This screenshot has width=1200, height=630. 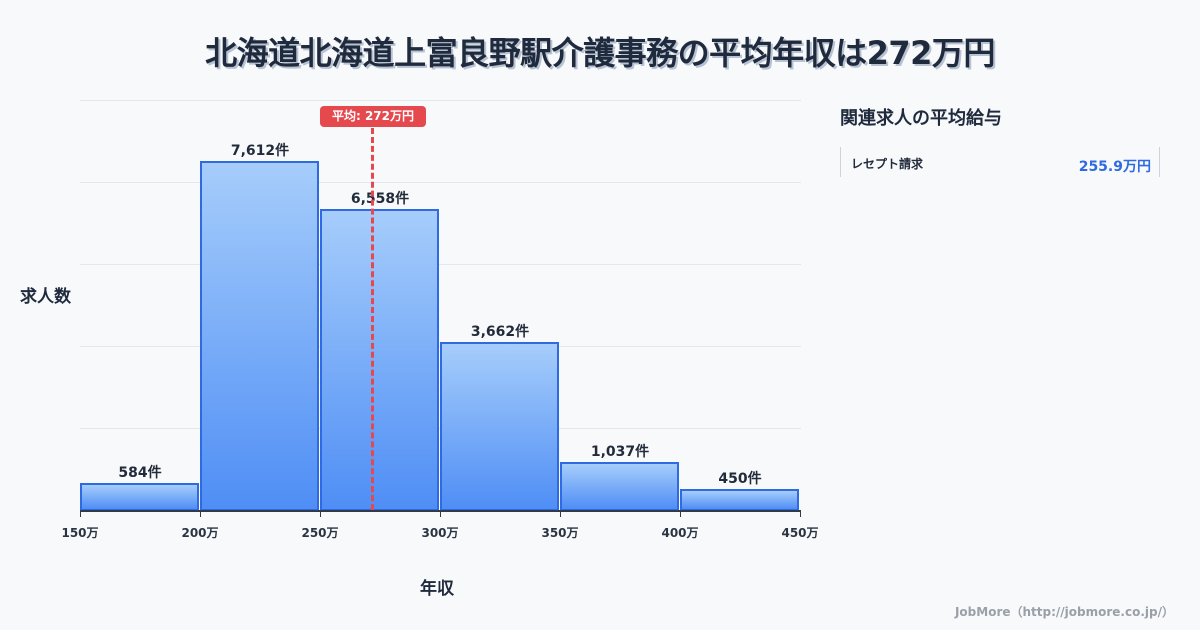 I want to click on page-title: 北海道北海道上富良野駅介護事務の平均年収は272万円, so click(x=600, y=53).